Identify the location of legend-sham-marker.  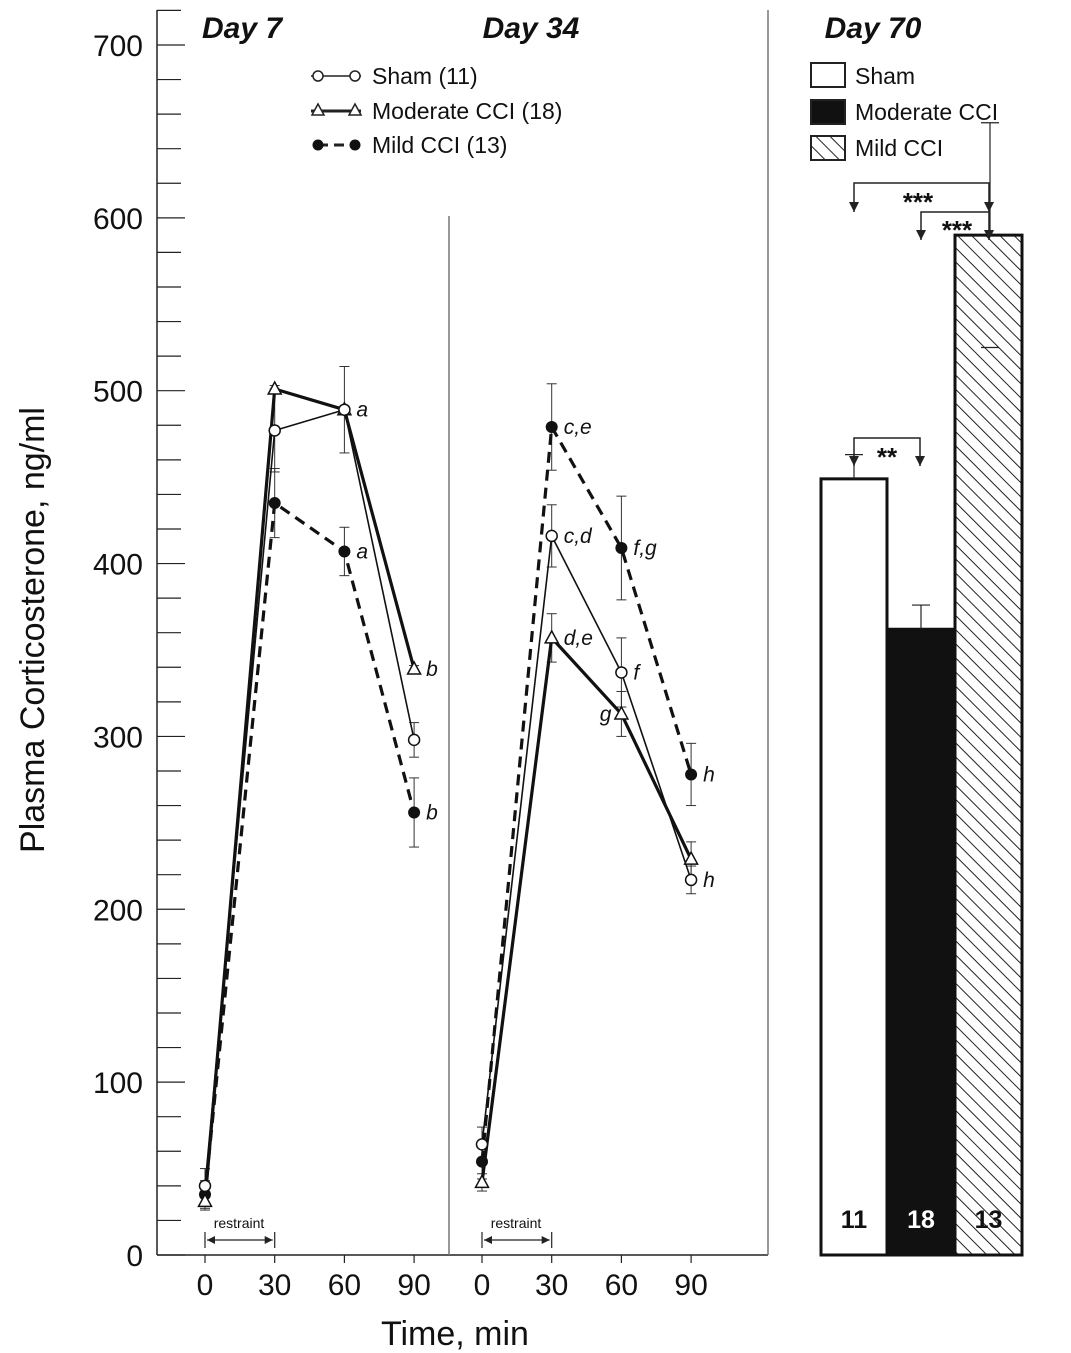
(318, 76).